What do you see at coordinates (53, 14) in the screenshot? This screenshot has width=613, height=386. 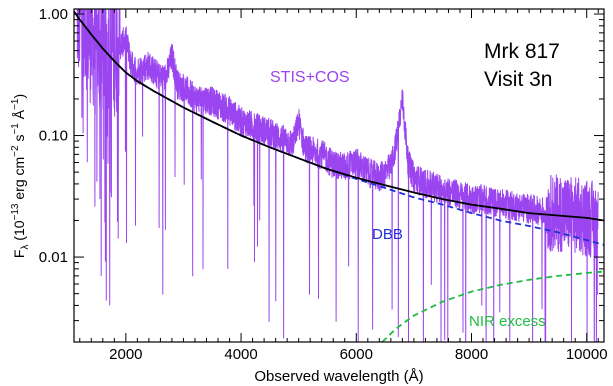 I see `y-tick-label: 1.00` at bounding box center [53, 14].